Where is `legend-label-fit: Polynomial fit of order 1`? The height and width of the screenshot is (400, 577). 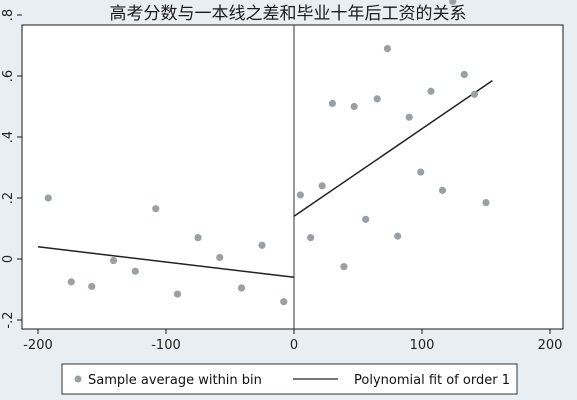
legend-label-fit: Polynomial fit of order 1 is located at coordinates (432, 380).